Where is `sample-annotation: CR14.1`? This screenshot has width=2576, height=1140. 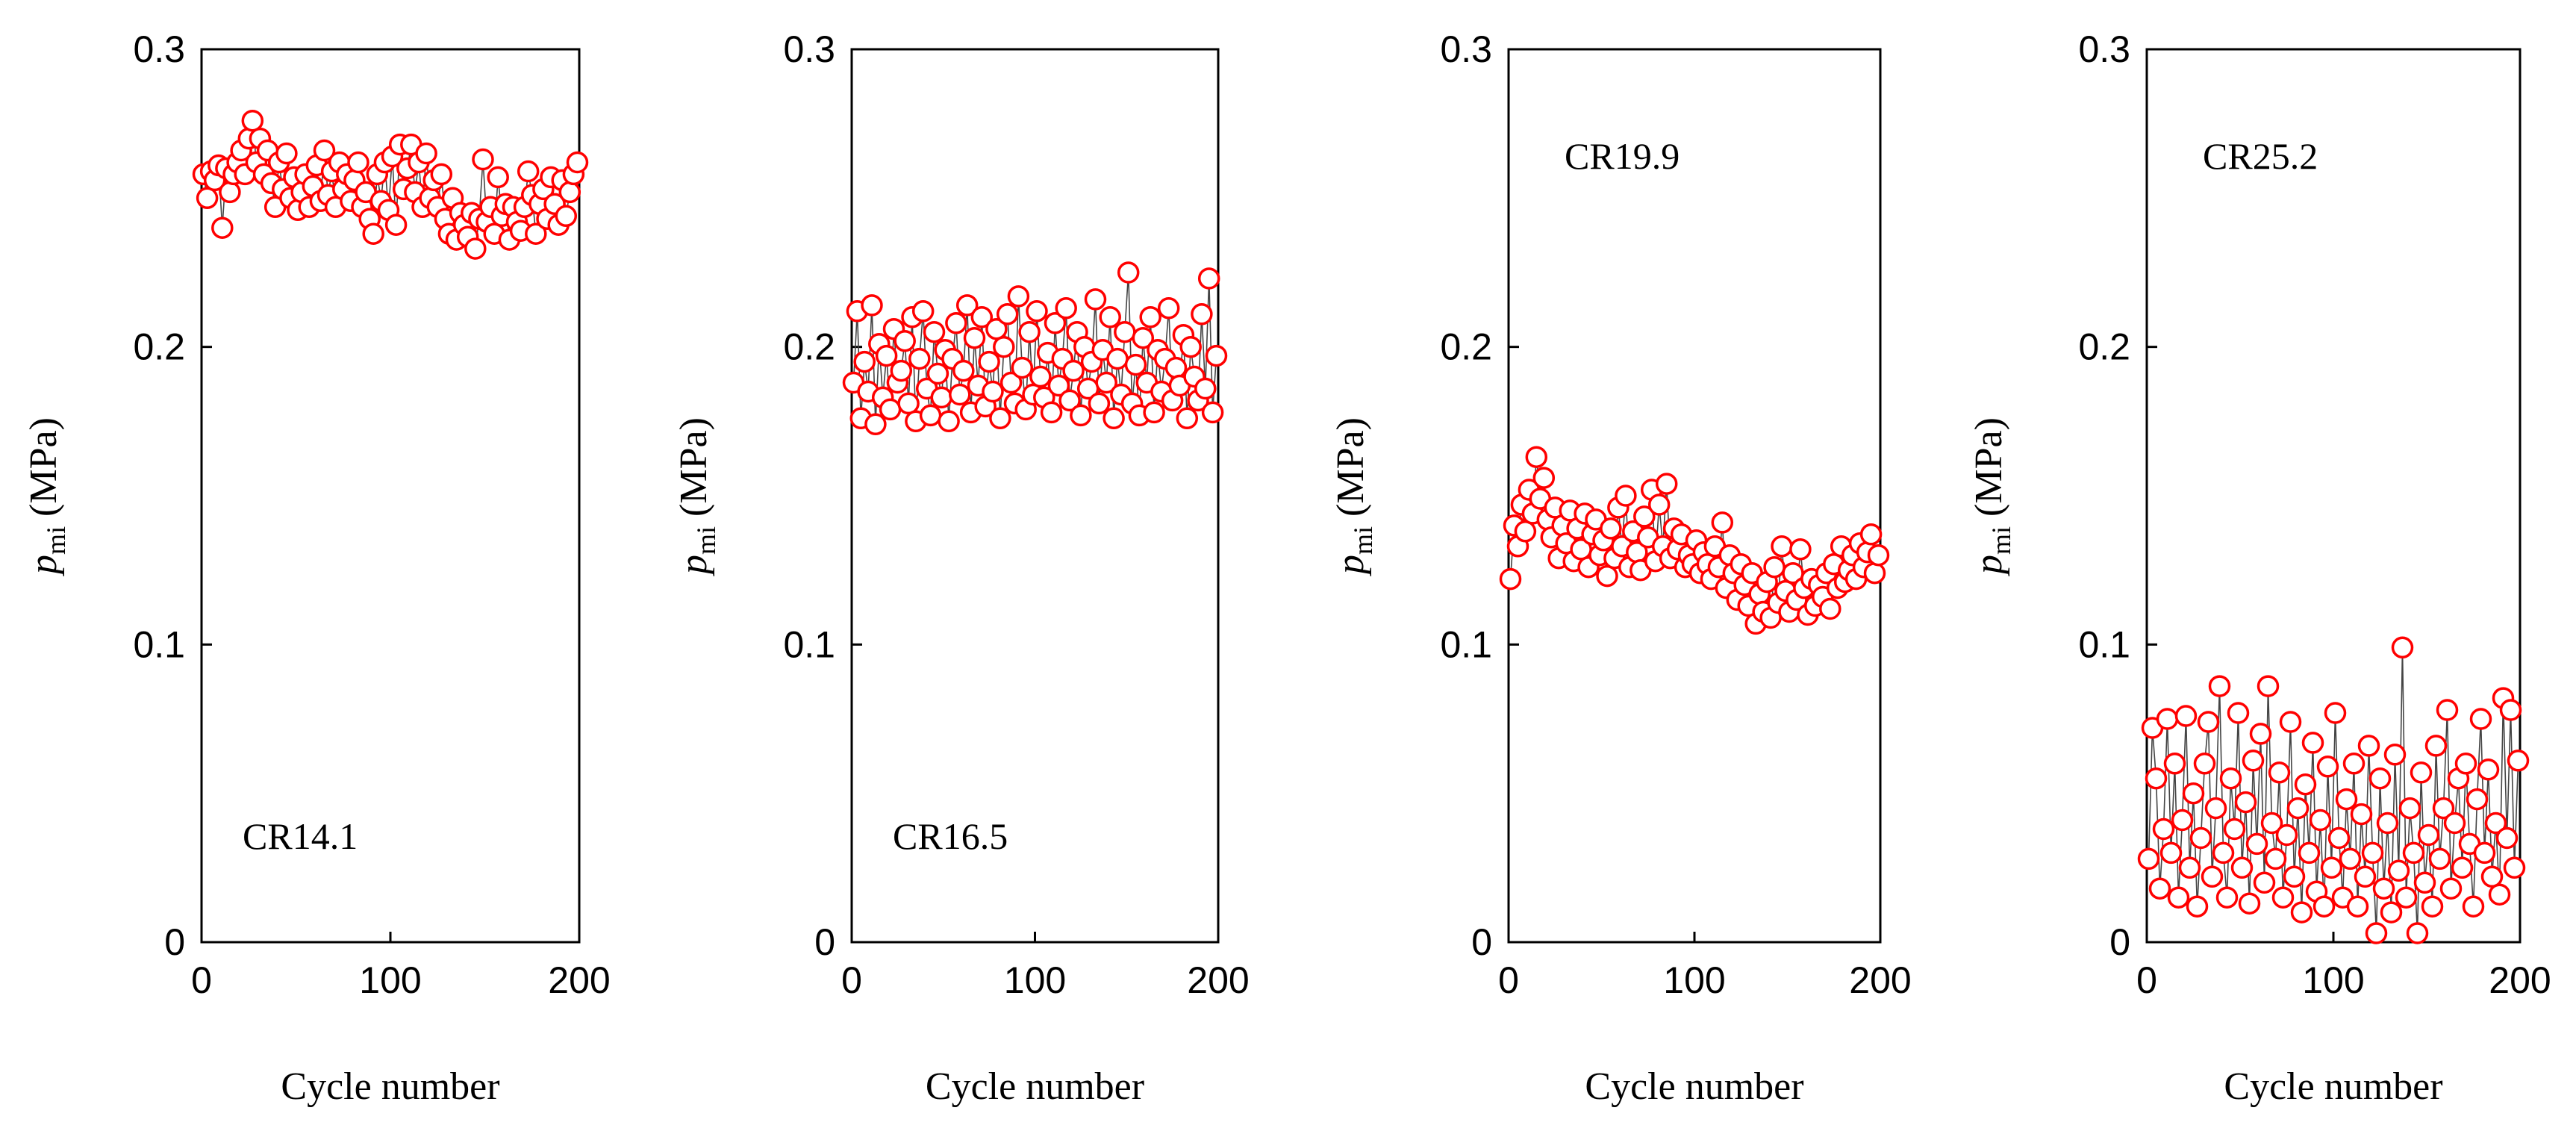 sample-annotation: CR14.1 is located at coordinates (300, 836).